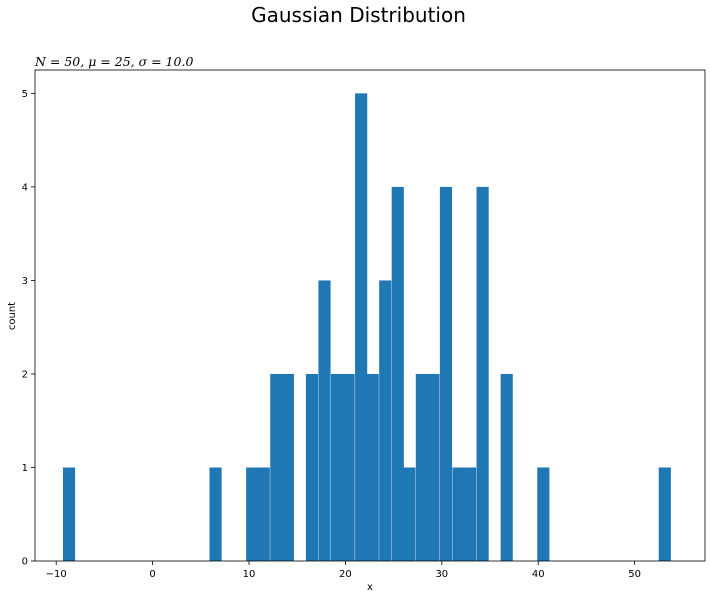 This screenshot has width=711, height=599. What do you see at coordinates (538, 574) in the screenshot?
I see `x-tick-label: 40` at bounding box center [538, 574].